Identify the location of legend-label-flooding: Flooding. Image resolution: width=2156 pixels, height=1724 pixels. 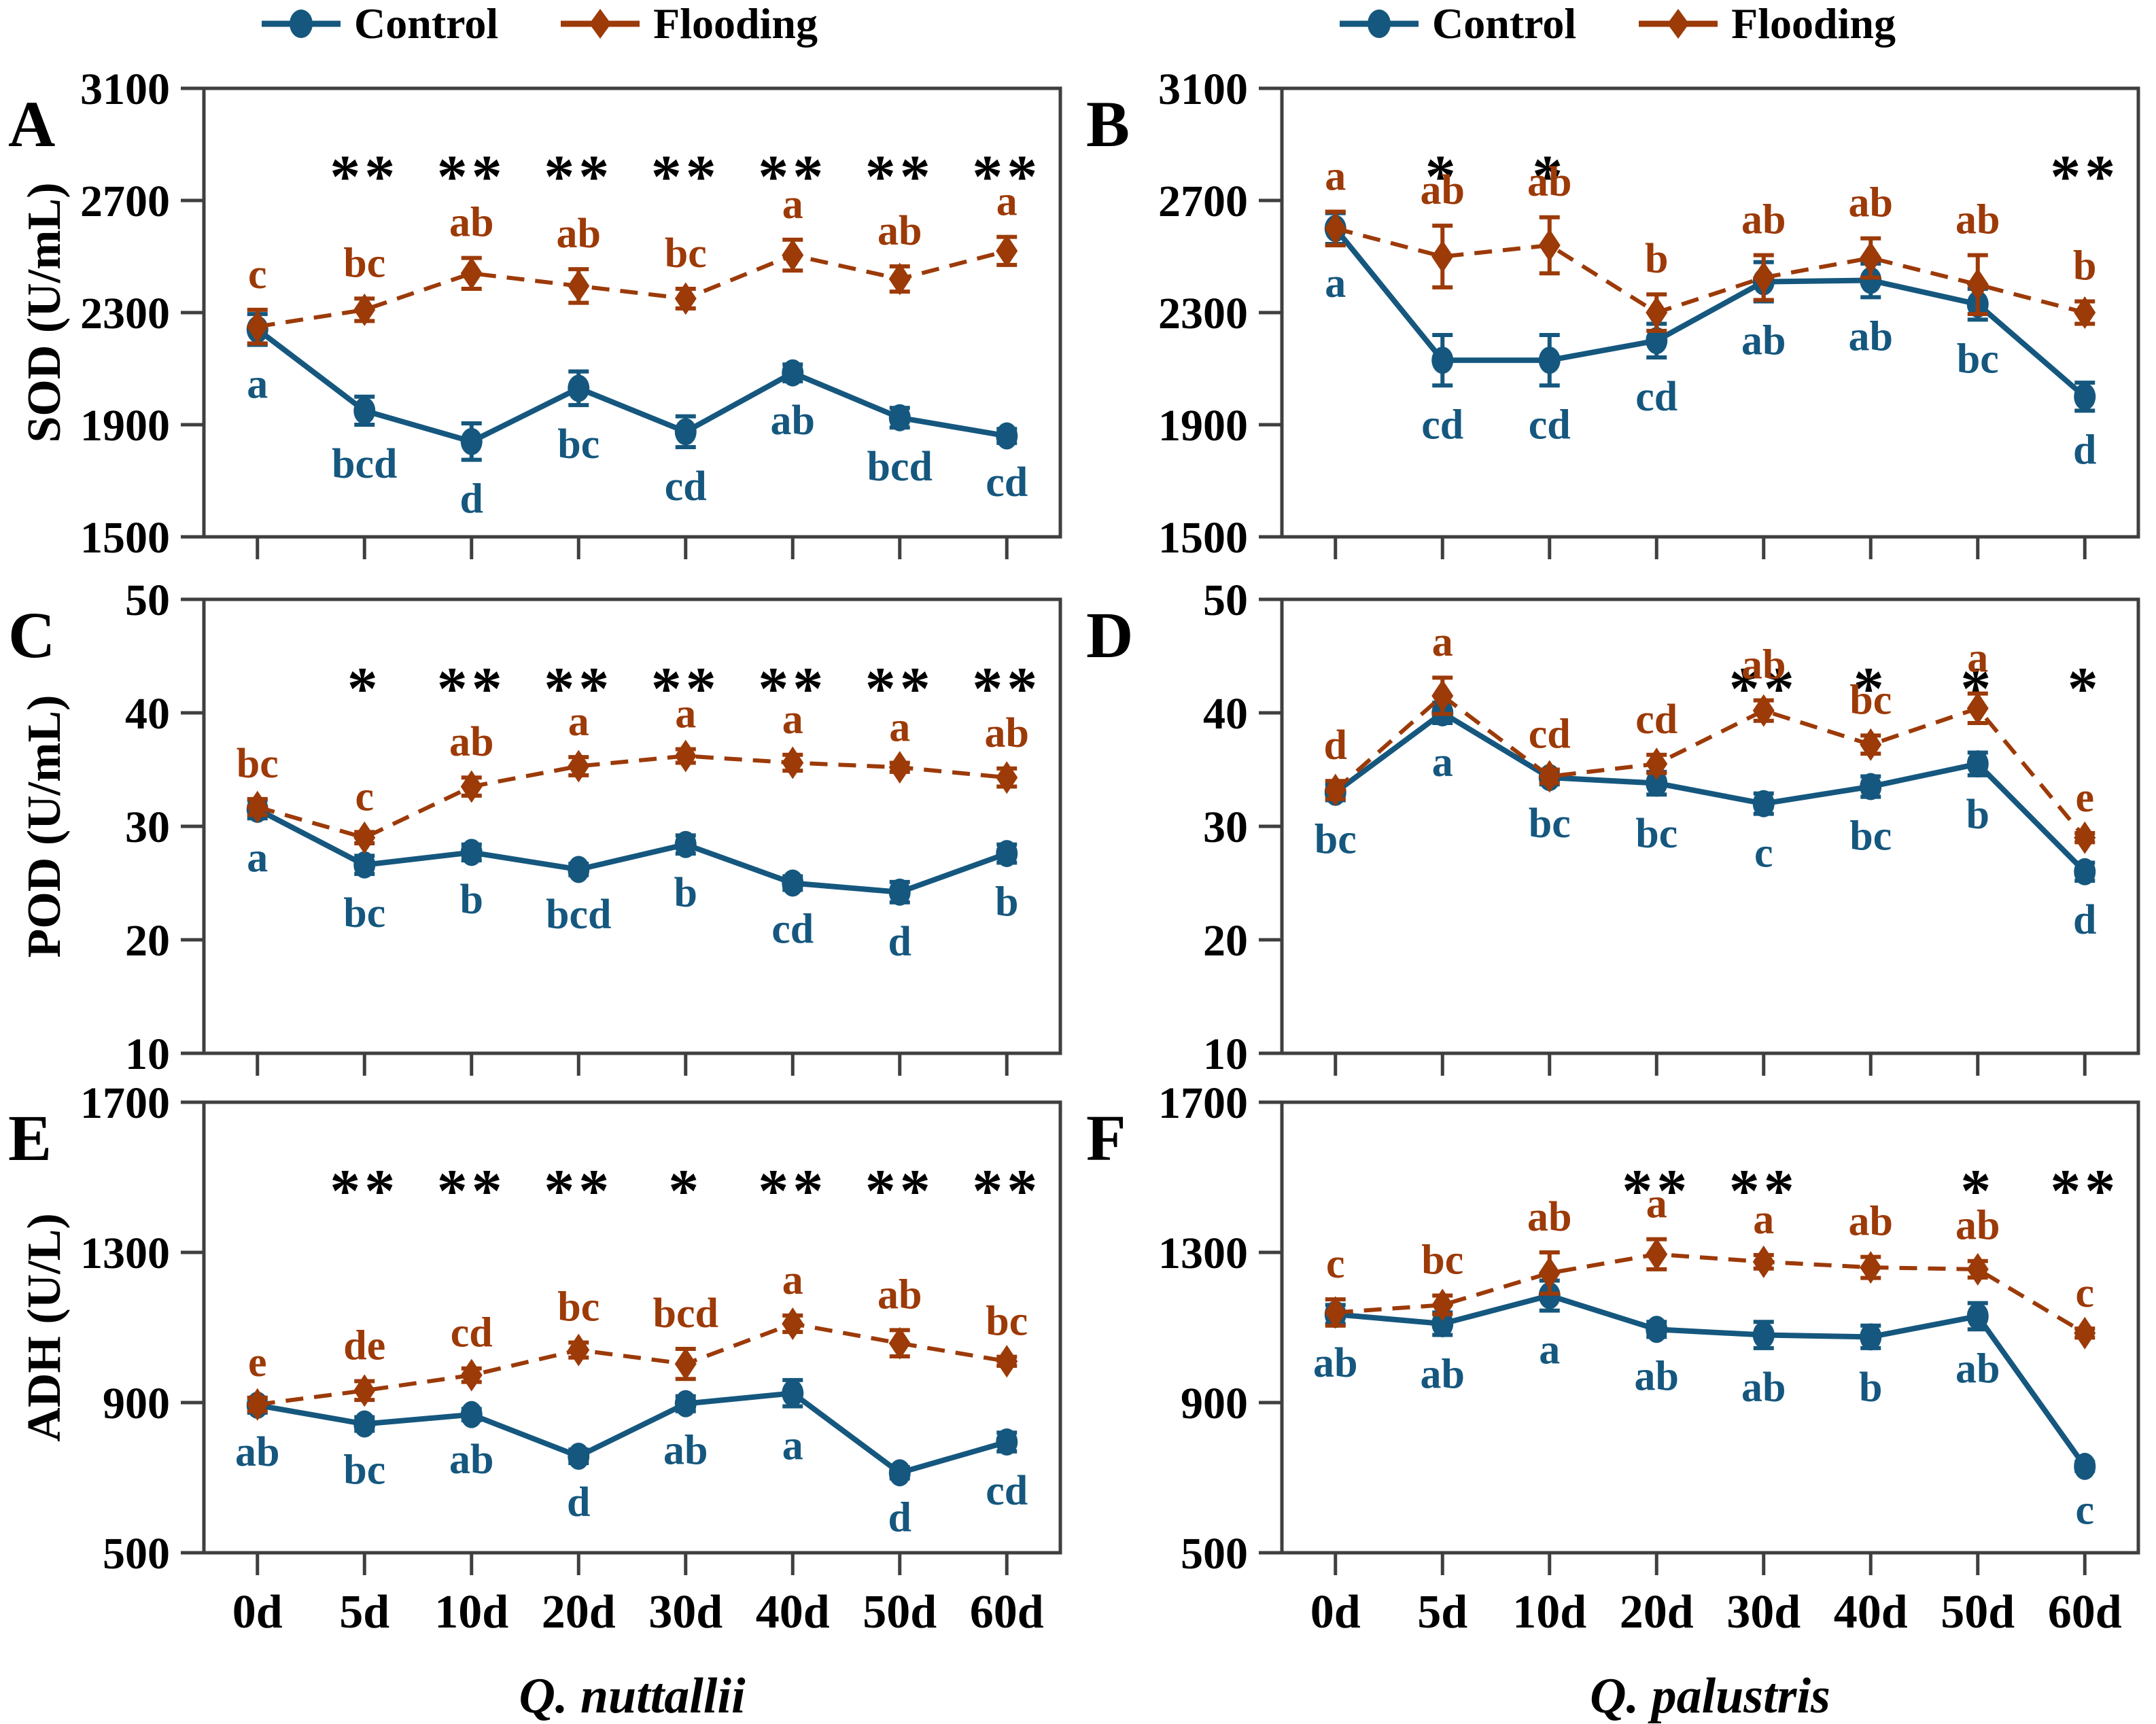
(735, 24).